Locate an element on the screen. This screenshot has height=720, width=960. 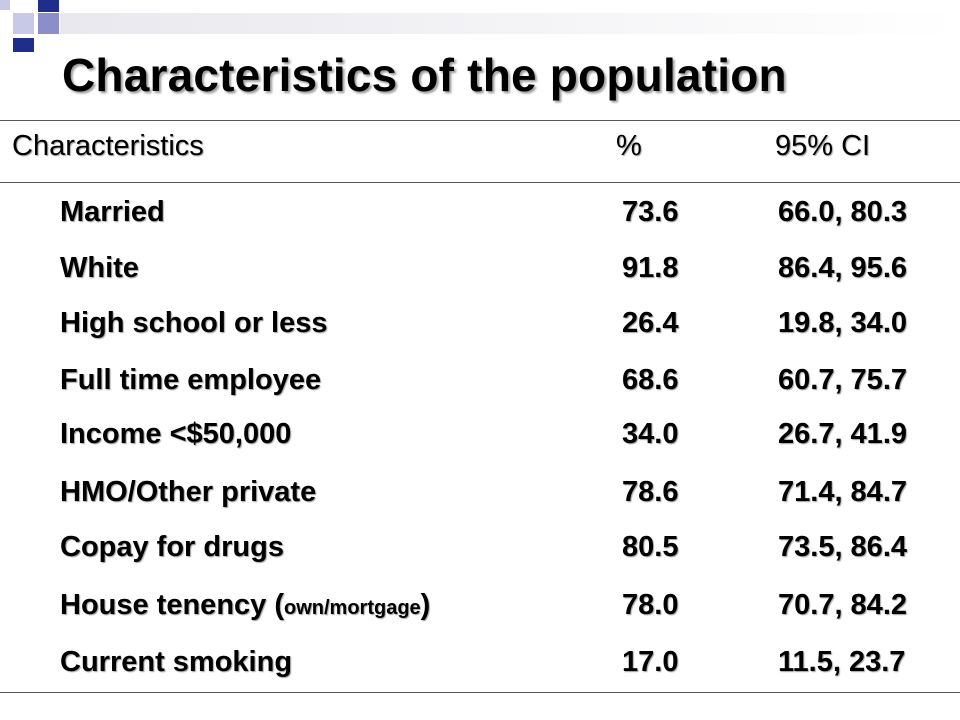
row-label-main: House tenency ( is located at coordinates (172, 605).